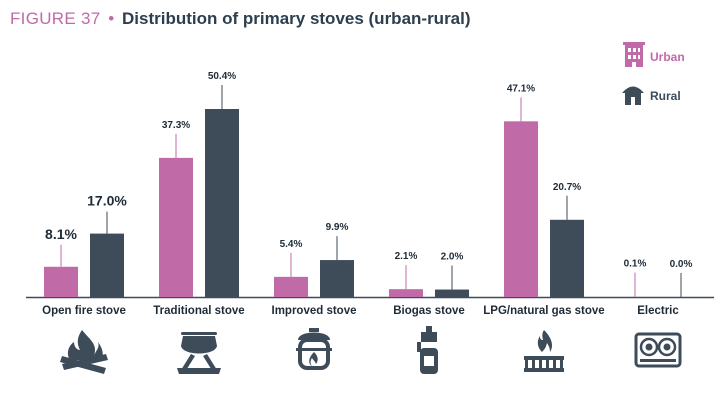 Image resolution: width=722 pixels, height=408 pixels. What do you see at coordinates (406, 256) in the screenshot?
I see `data-label-urban-3: 2.1%` at bounding box center [406, 256].